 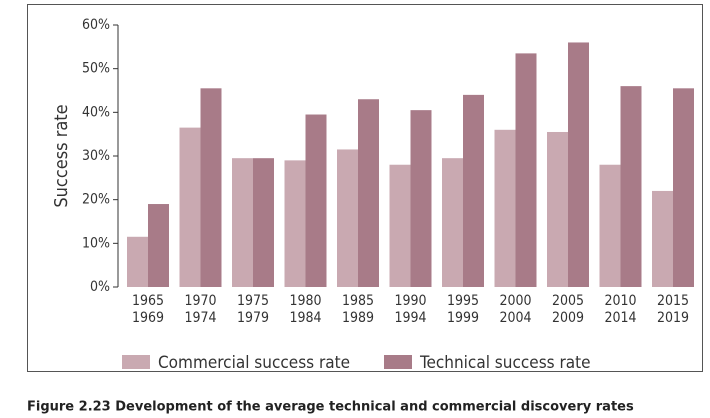 What do you see at coordinates (253, 301) in the screenshot?
I see `x-tick-label: 1975` at bounding box center [253, 301].